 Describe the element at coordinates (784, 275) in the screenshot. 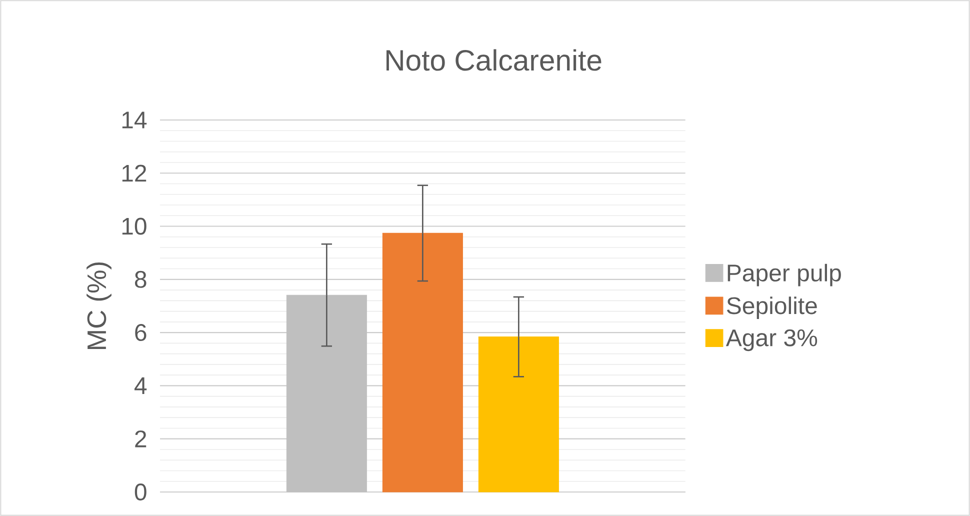

I see `legend-label: Paper pulp` at that location.